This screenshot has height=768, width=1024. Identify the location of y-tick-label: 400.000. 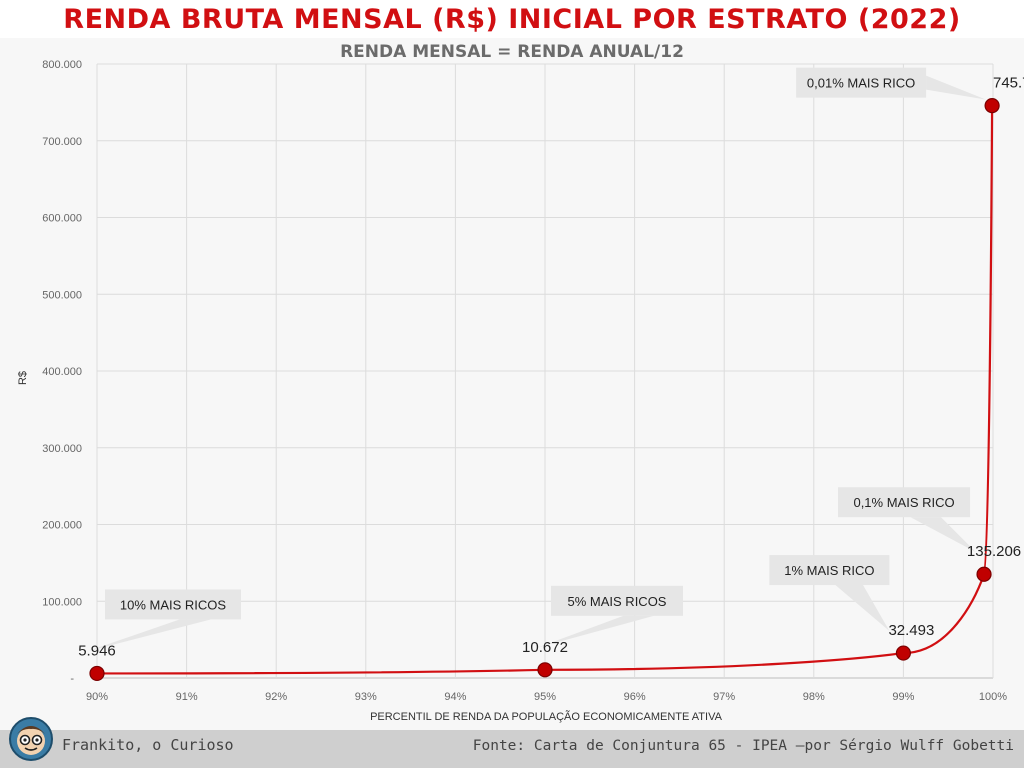
(62, 372).